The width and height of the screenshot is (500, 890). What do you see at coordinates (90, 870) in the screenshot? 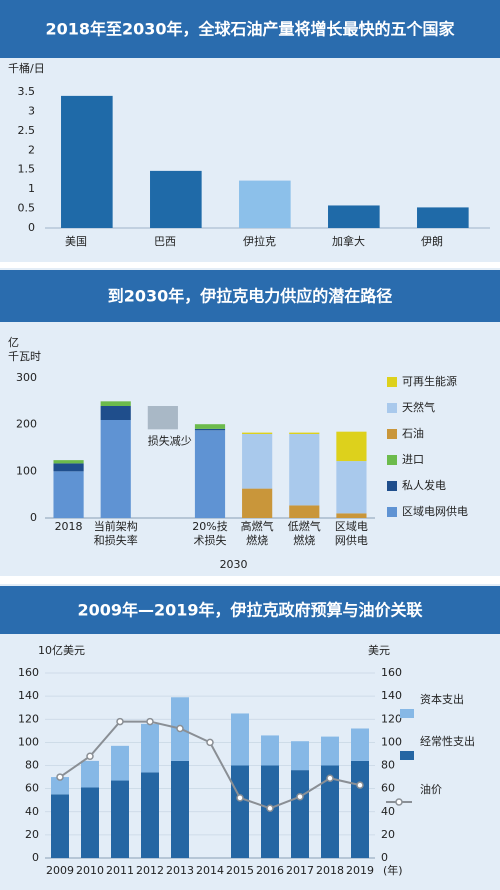
I see `x-tick-label: 2010` at bounding box center [90, 870].